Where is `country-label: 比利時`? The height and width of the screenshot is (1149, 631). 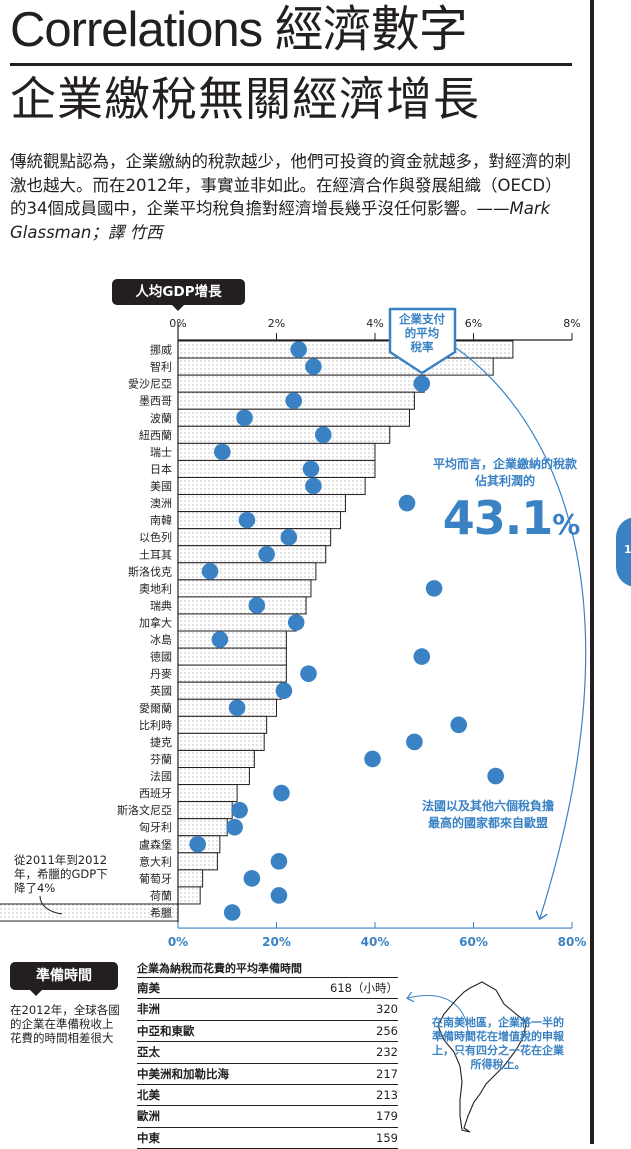
country-label: 比利時 is located at coordinates (155, 725).